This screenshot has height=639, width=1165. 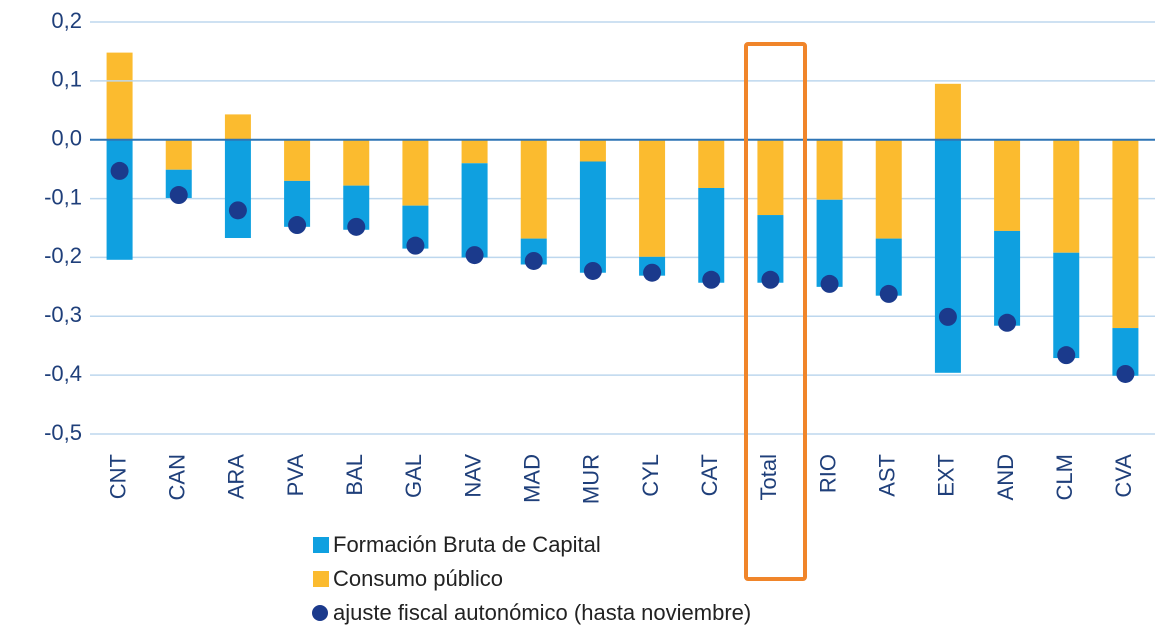 What do you see at coordinates (177, 477) in the screenshot?
I see `x-tick-label: CAN` at bounding box center [177, 477].